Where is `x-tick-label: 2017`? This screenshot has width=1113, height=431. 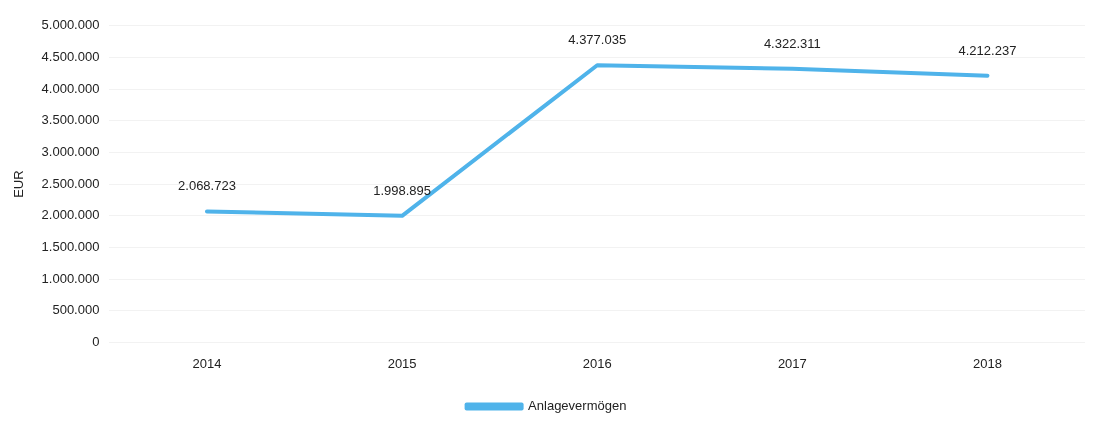 x-tick-label: 2017 is located at coordinates (792, 363).